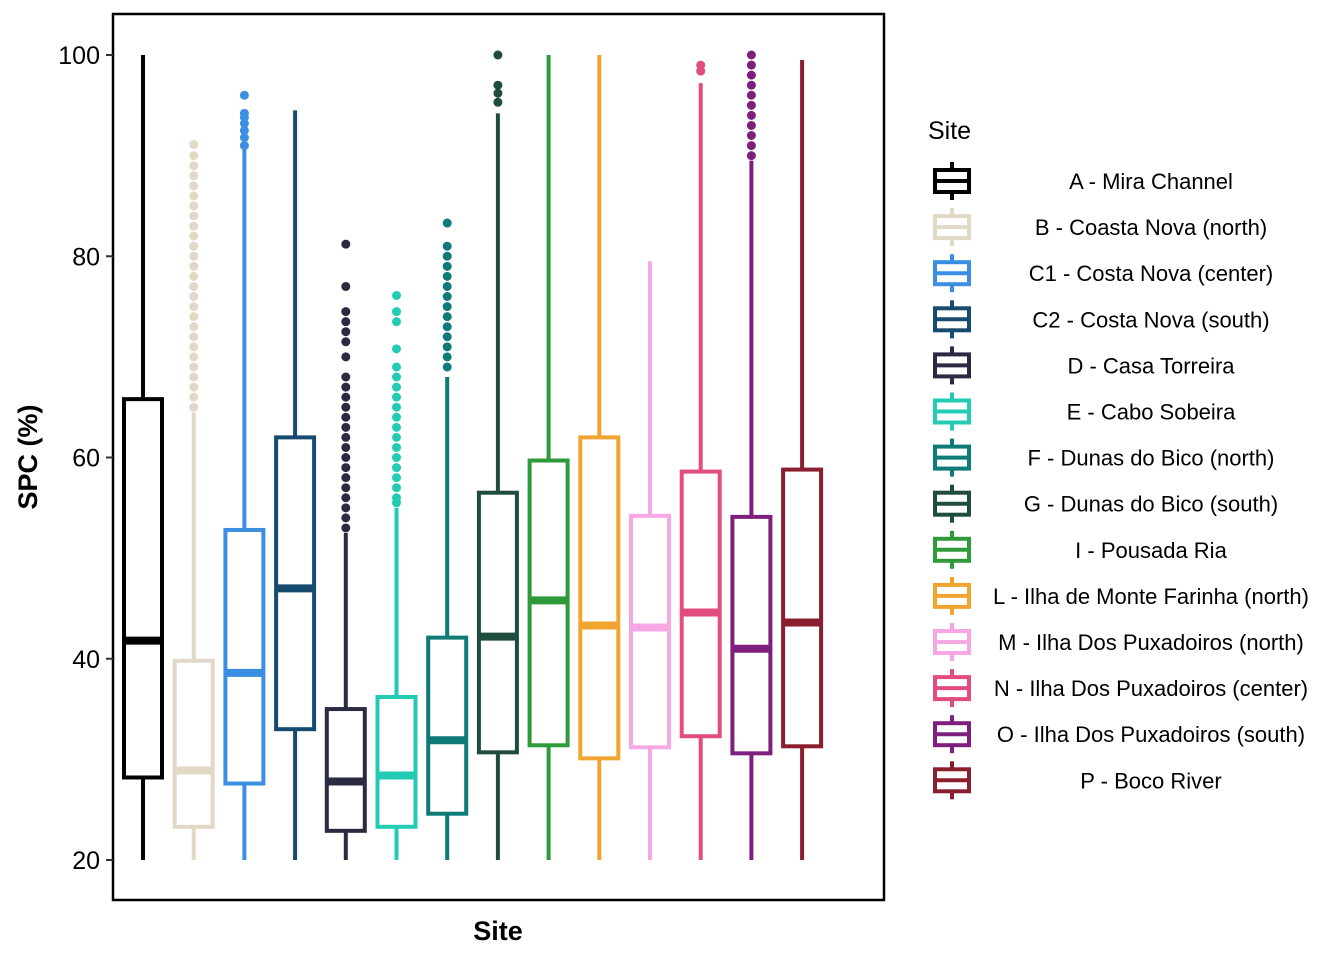 The width and height of the screenshot is (1344, 960). What do you see at coordinates (1118, 642) in the screenshot?
I see `legend-item: M - Ilha Dos Puxadoiros (north)` at bounding box center [1118, 642].